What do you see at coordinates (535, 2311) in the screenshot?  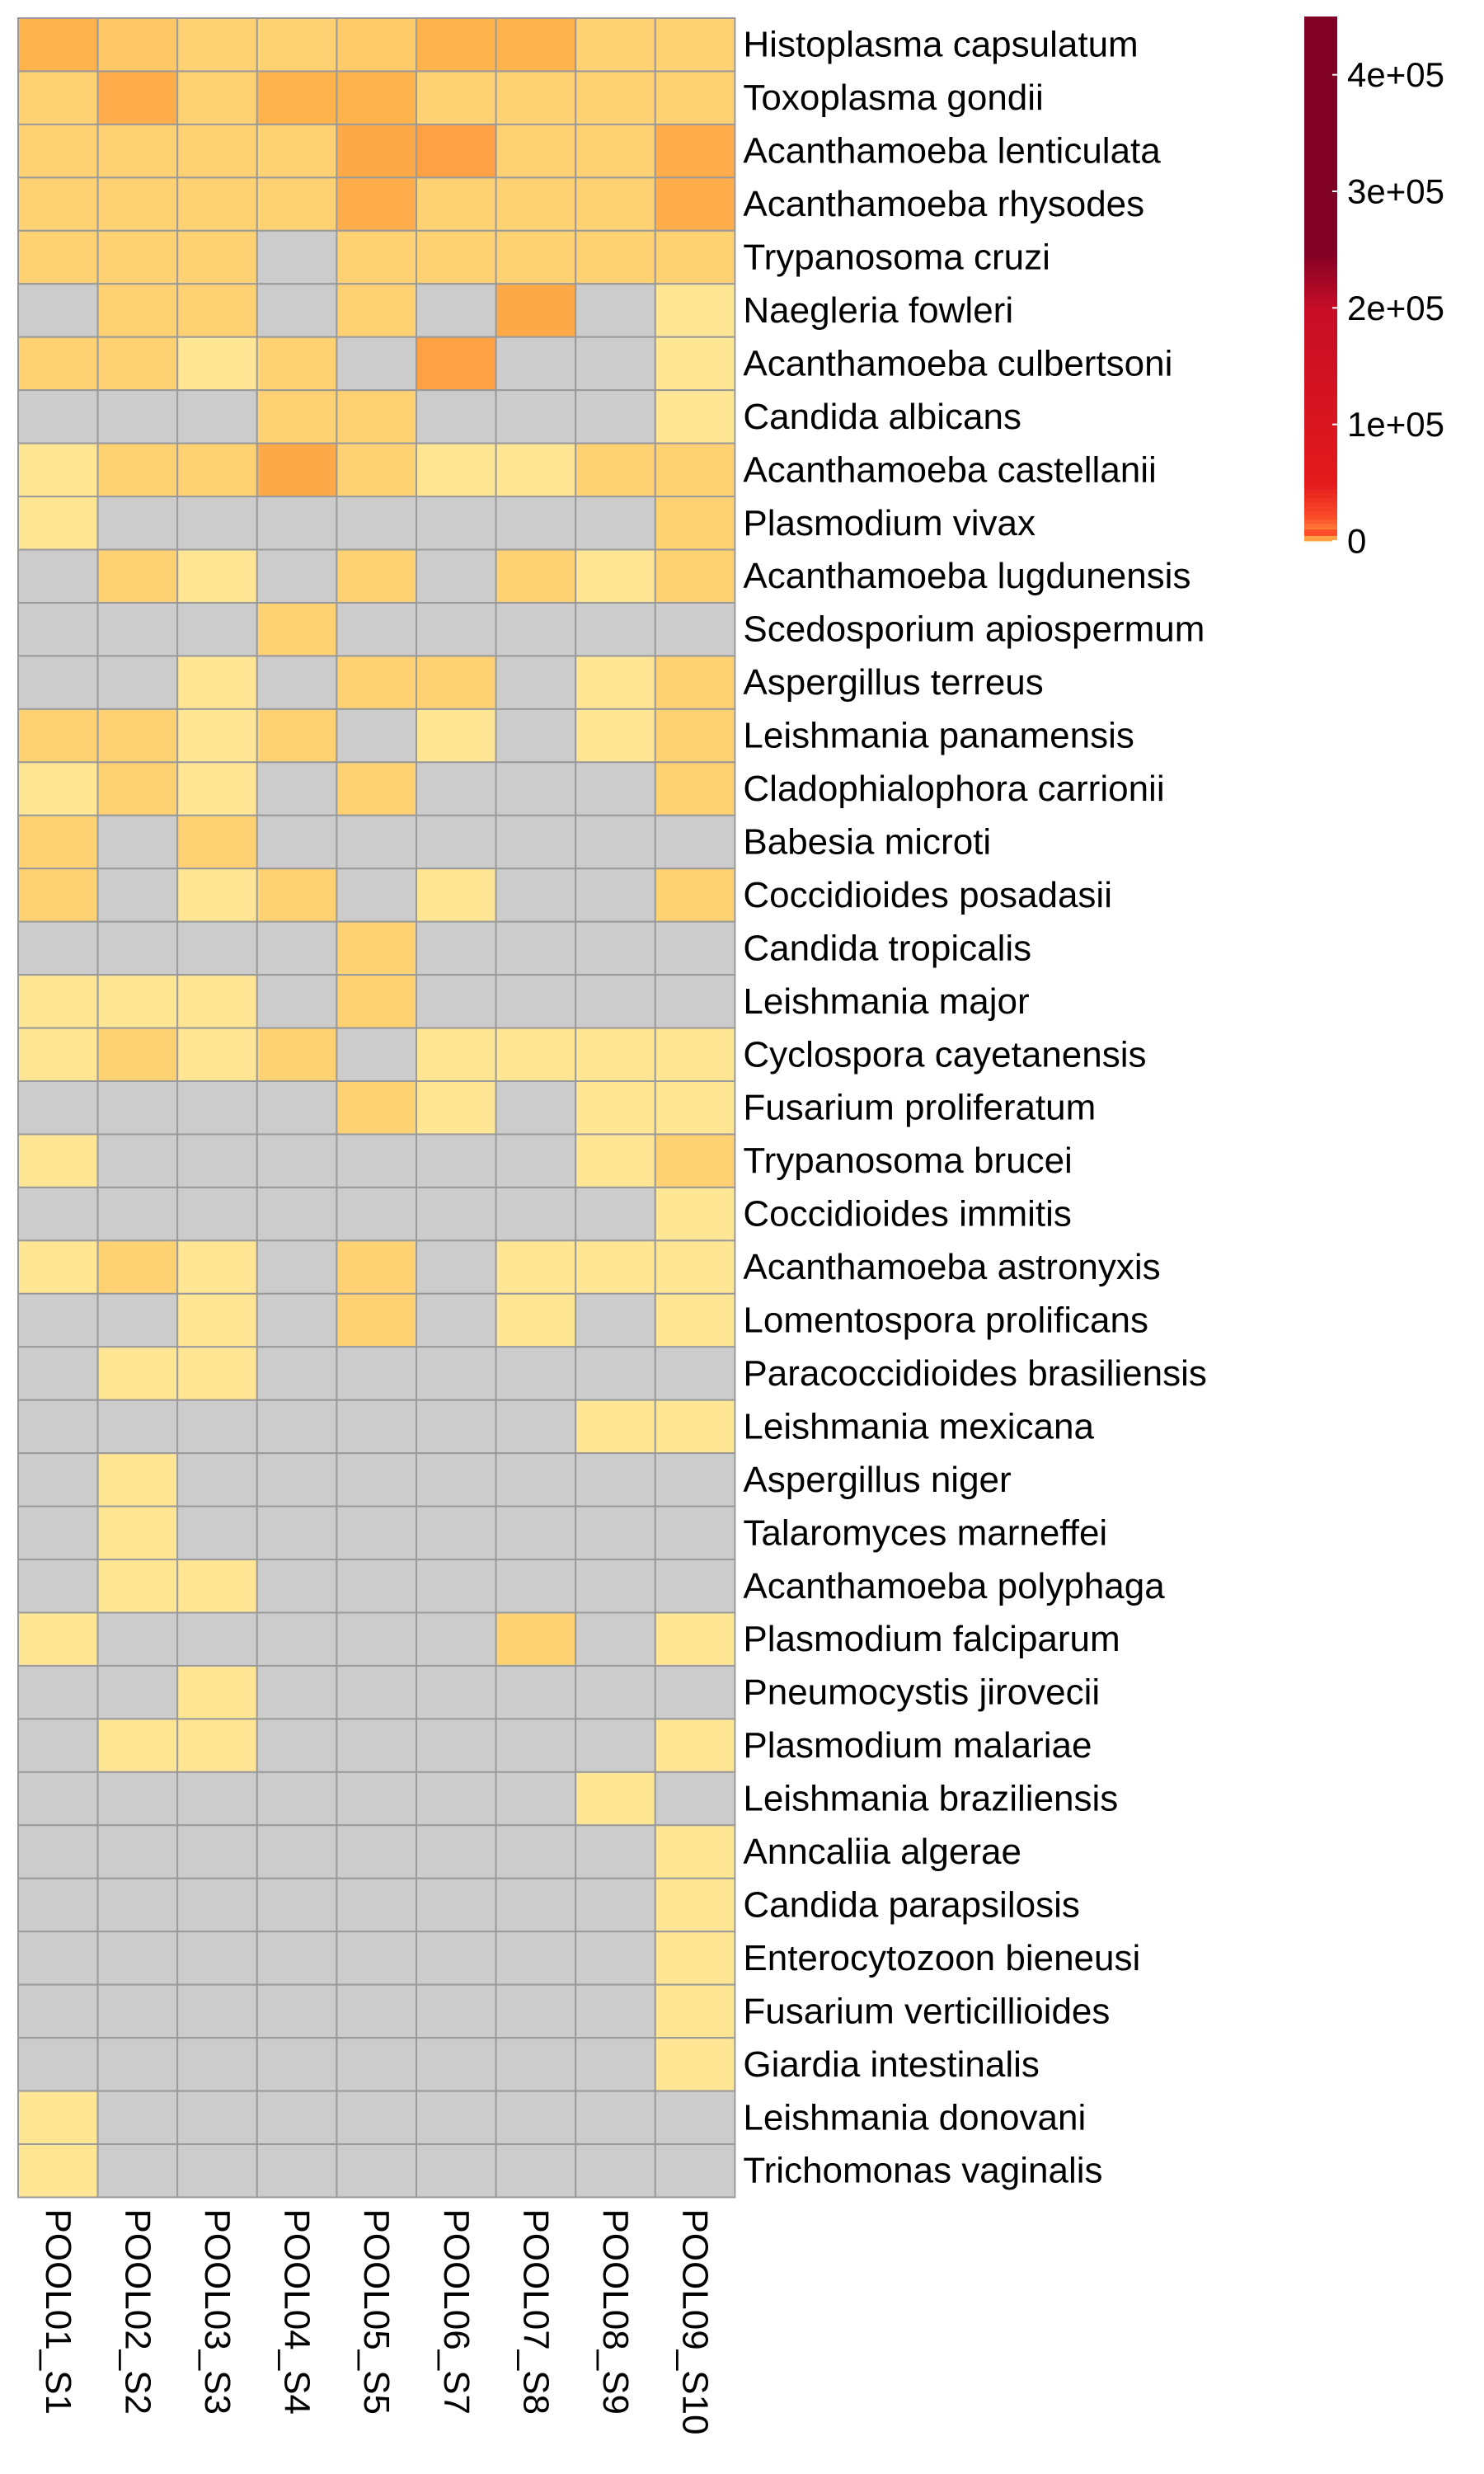 I see `column-label: POOL07_S8` at bounding box center [535, 2311].